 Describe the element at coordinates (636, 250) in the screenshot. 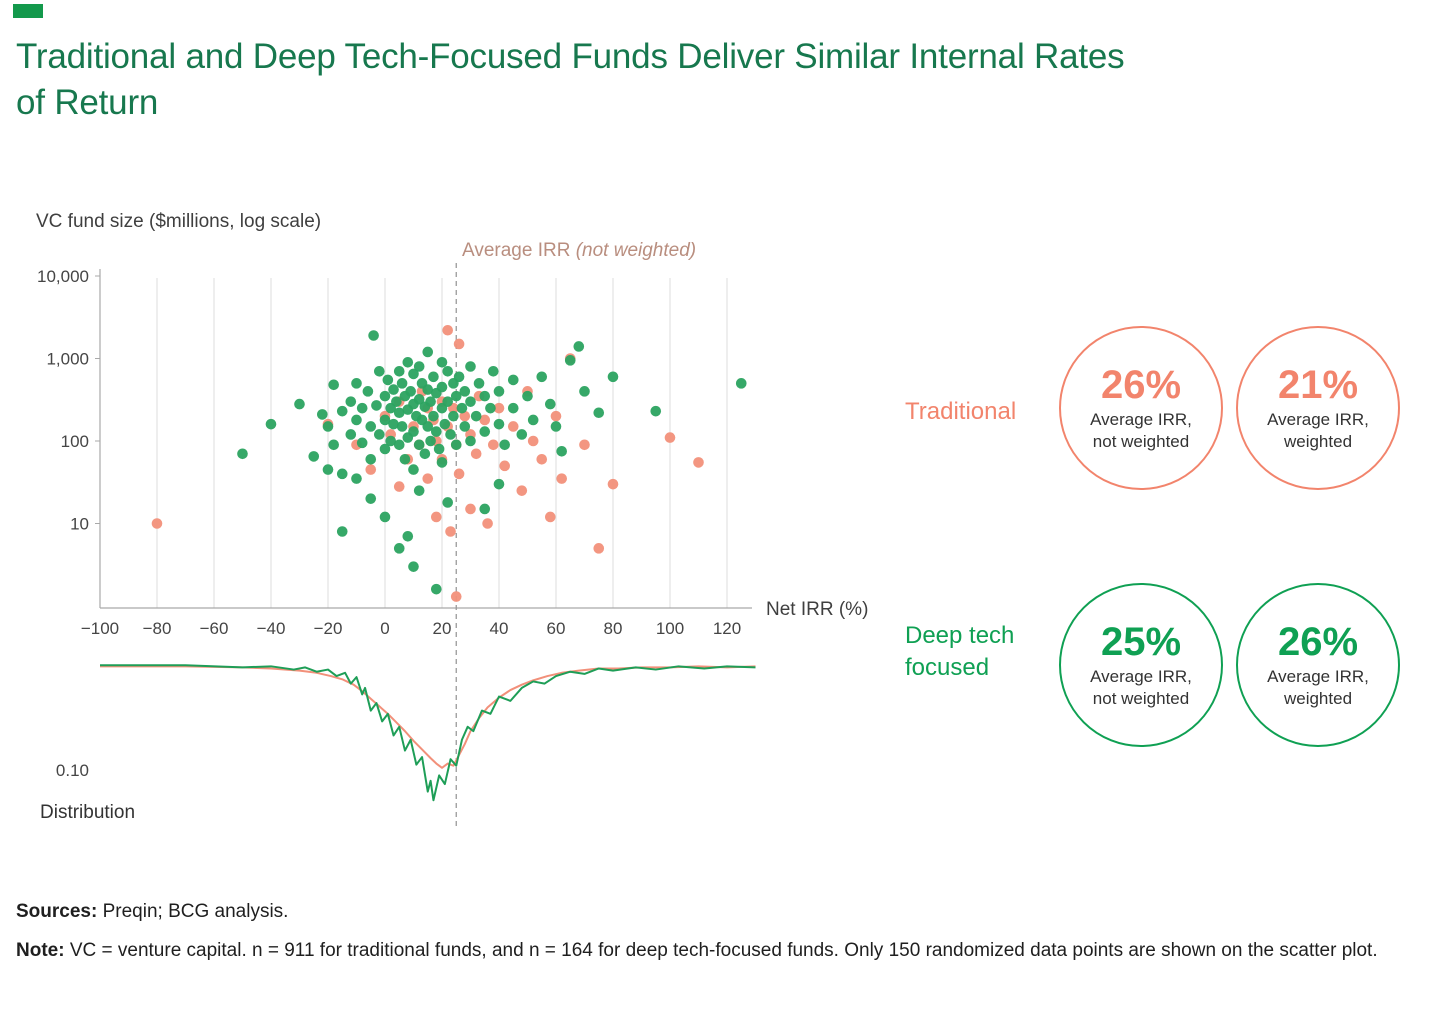

I see `average-irr-annotation-note: (not weighted)` at that location.